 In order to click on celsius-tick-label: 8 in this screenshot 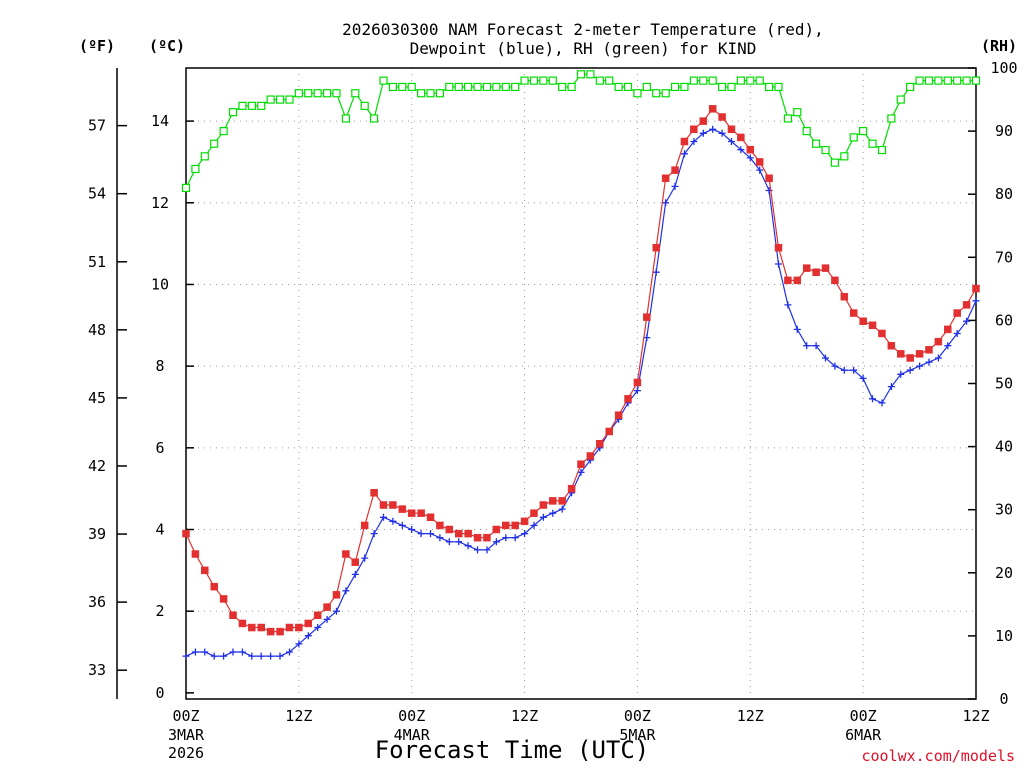, I will do `click(159, 366)`.